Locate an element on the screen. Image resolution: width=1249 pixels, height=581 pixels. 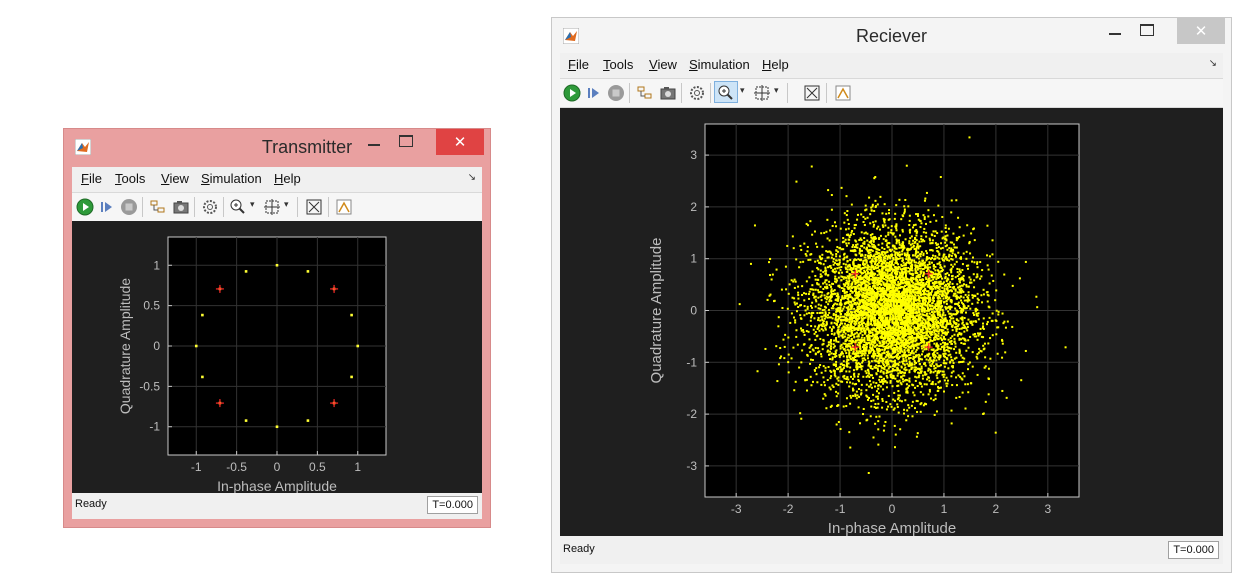
title-bar: Transmitter ✕ is located at coordinates (277, 147).